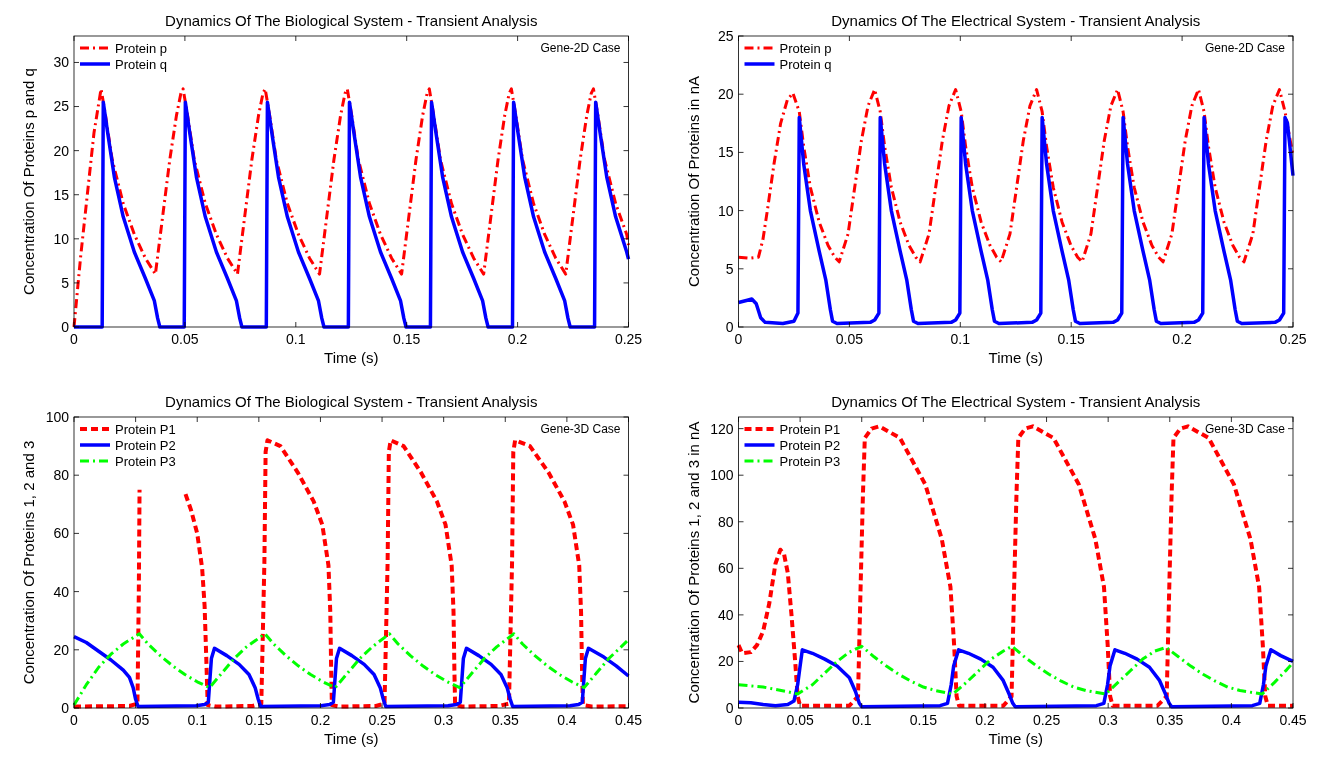 The image size is (1329, 762). I want to click on y-axis-title: Concentration Of Proteins in nA, so click(693, 181).